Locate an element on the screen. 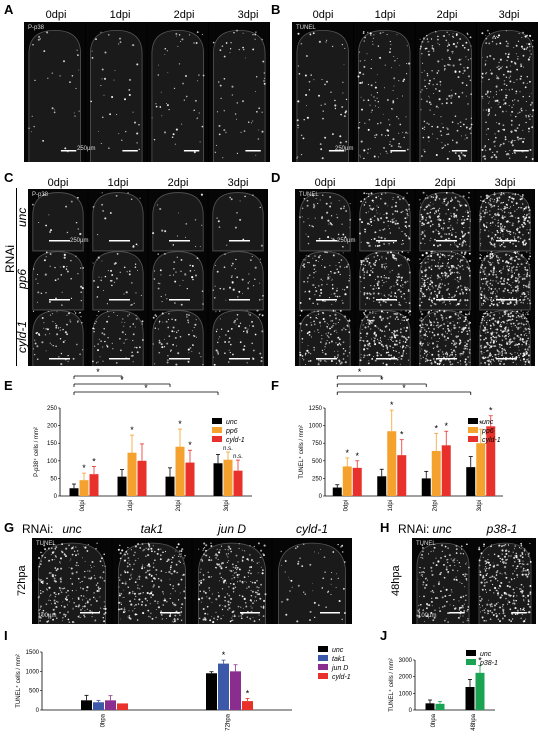 This screenshot has height=740, width=538. chart-e-y-tick: 50 is located at coordinates (53, 479).